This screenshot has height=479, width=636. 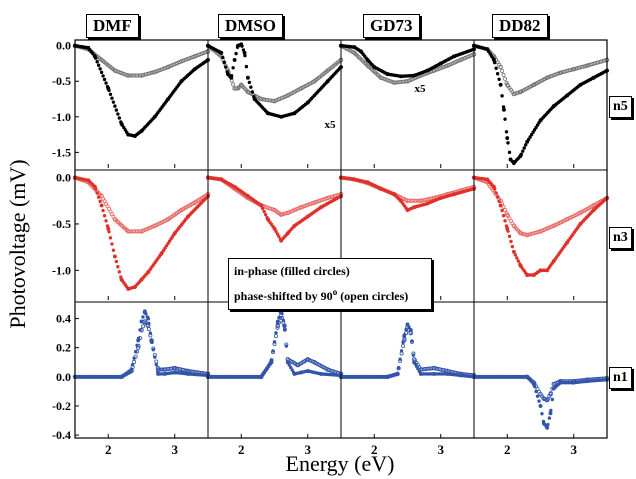 What do you see at coordinates (330, 294) in the screenshot?
I see `legend-open-entry: phase-shifted by 90o (open circles)` at bounding box center [330, 294].